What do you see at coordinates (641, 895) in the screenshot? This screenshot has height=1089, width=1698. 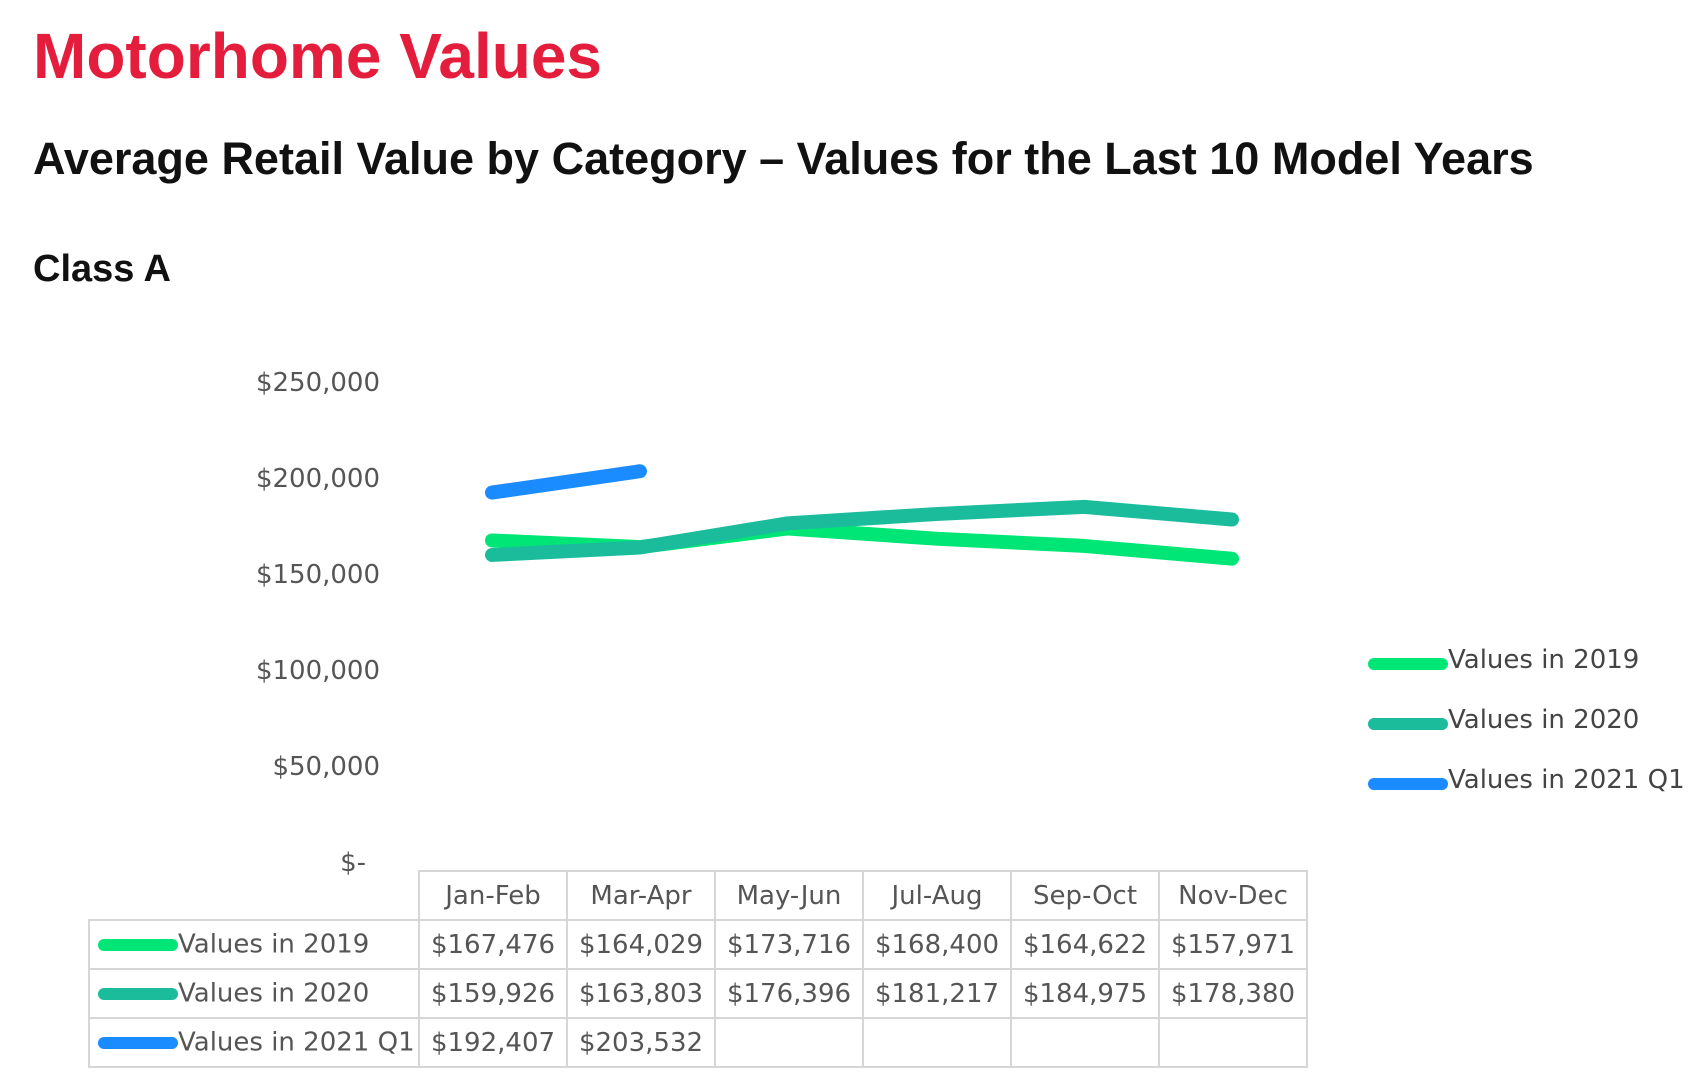 I see `category-label: Mar-Apr` at bounding box center [641, 895].